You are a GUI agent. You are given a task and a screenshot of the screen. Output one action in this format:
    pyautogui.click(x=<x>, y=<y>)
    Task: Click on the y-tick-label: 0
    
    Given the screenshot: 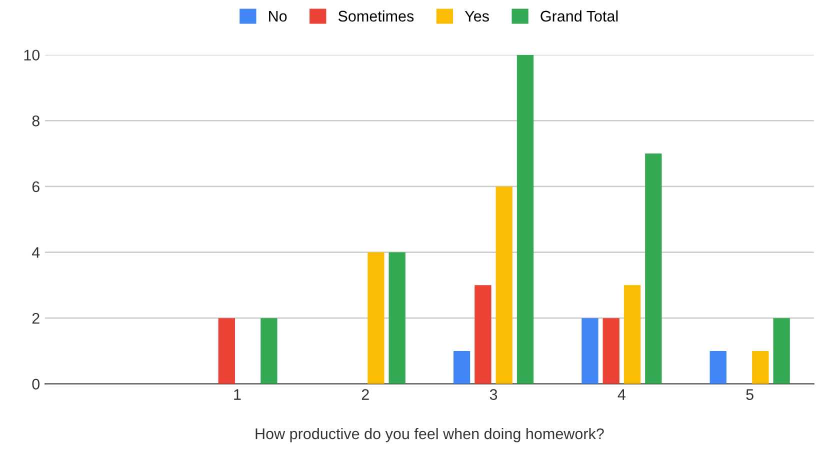 What is the action you would take?
    pyautogui.click(x=36, y=384)
    